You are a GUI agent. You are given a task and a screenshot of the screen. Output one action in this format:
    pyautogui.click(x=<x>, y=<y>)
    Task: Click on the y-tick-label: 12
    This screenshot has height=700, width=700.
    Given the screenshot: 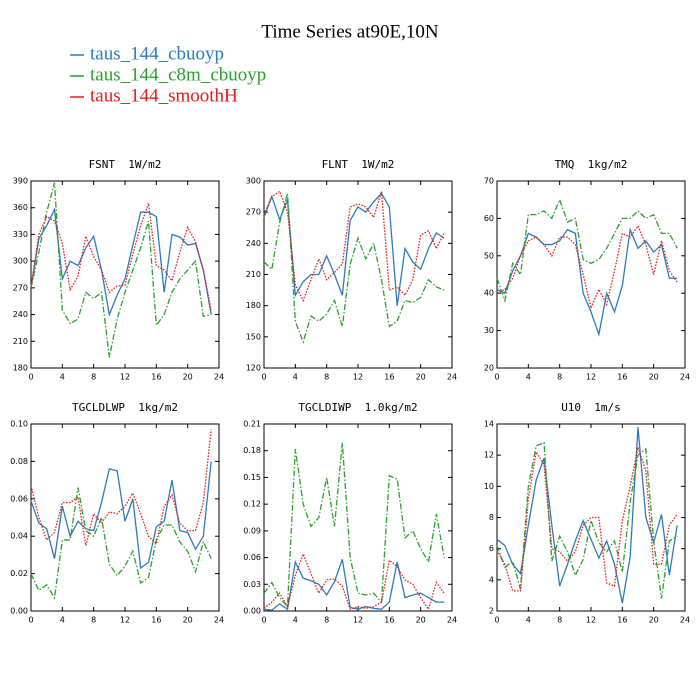 What is the action you would take?
    pyautogui.click(x=489, y=455)
    